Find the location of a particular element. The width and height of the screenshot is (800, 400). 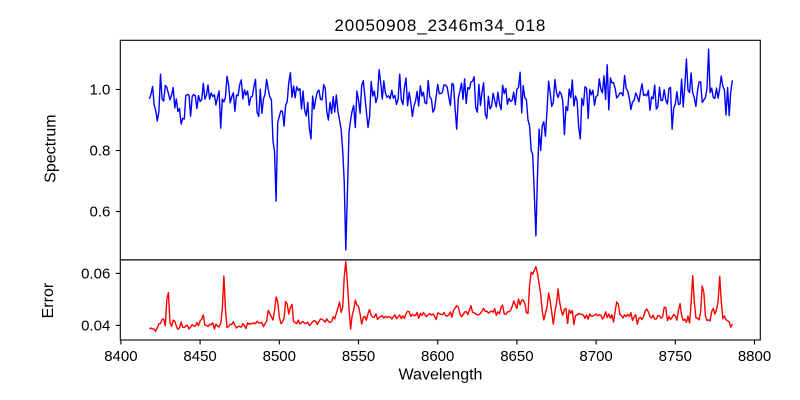

svg-text: Error is located at coordinates (48, 300).